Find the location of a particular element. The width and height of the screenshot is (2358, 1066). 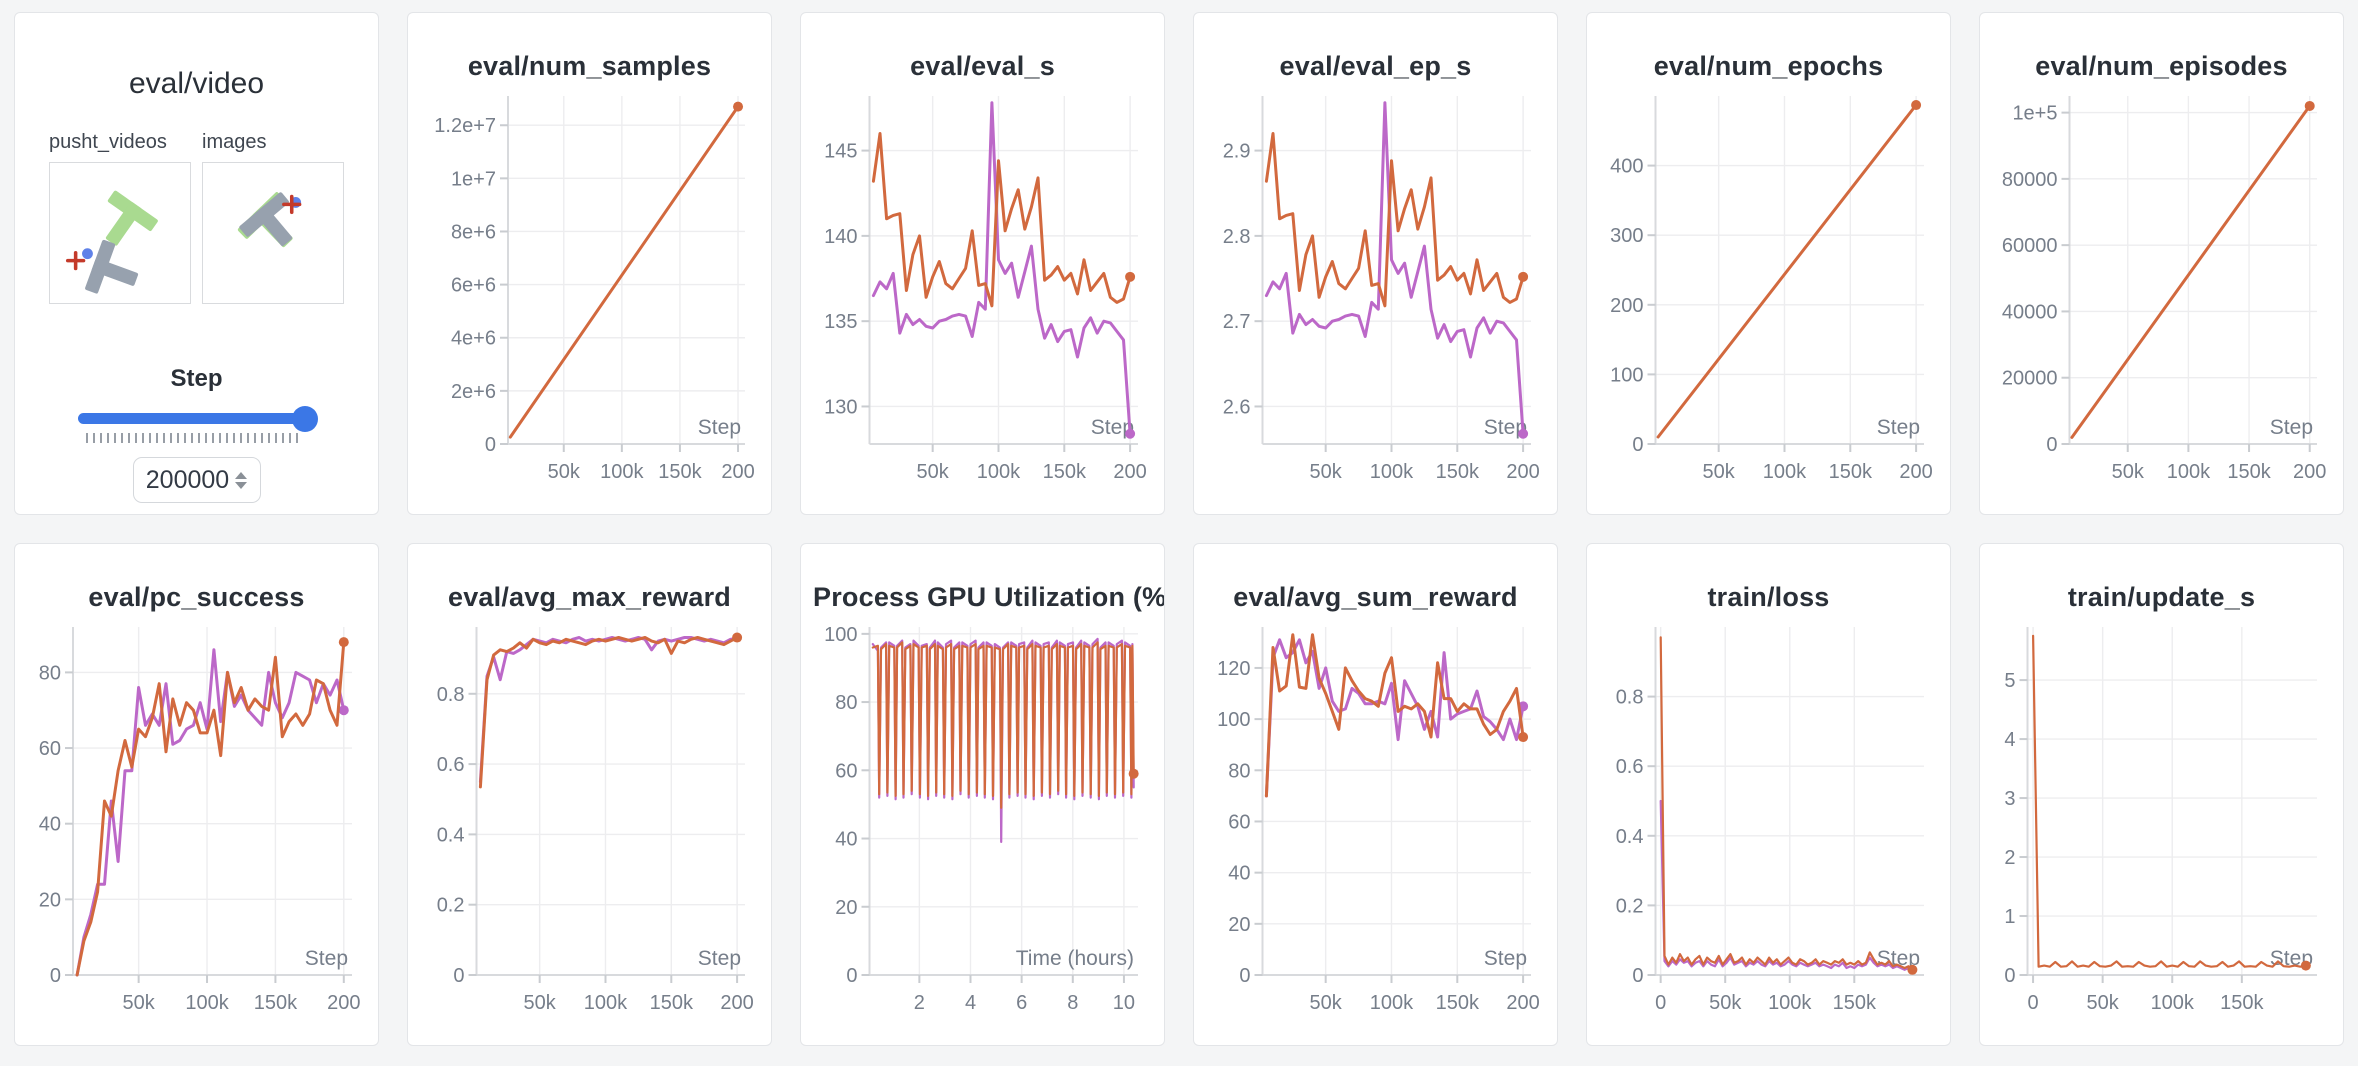

svg-text: 140 is located at coordinates (840, 237).